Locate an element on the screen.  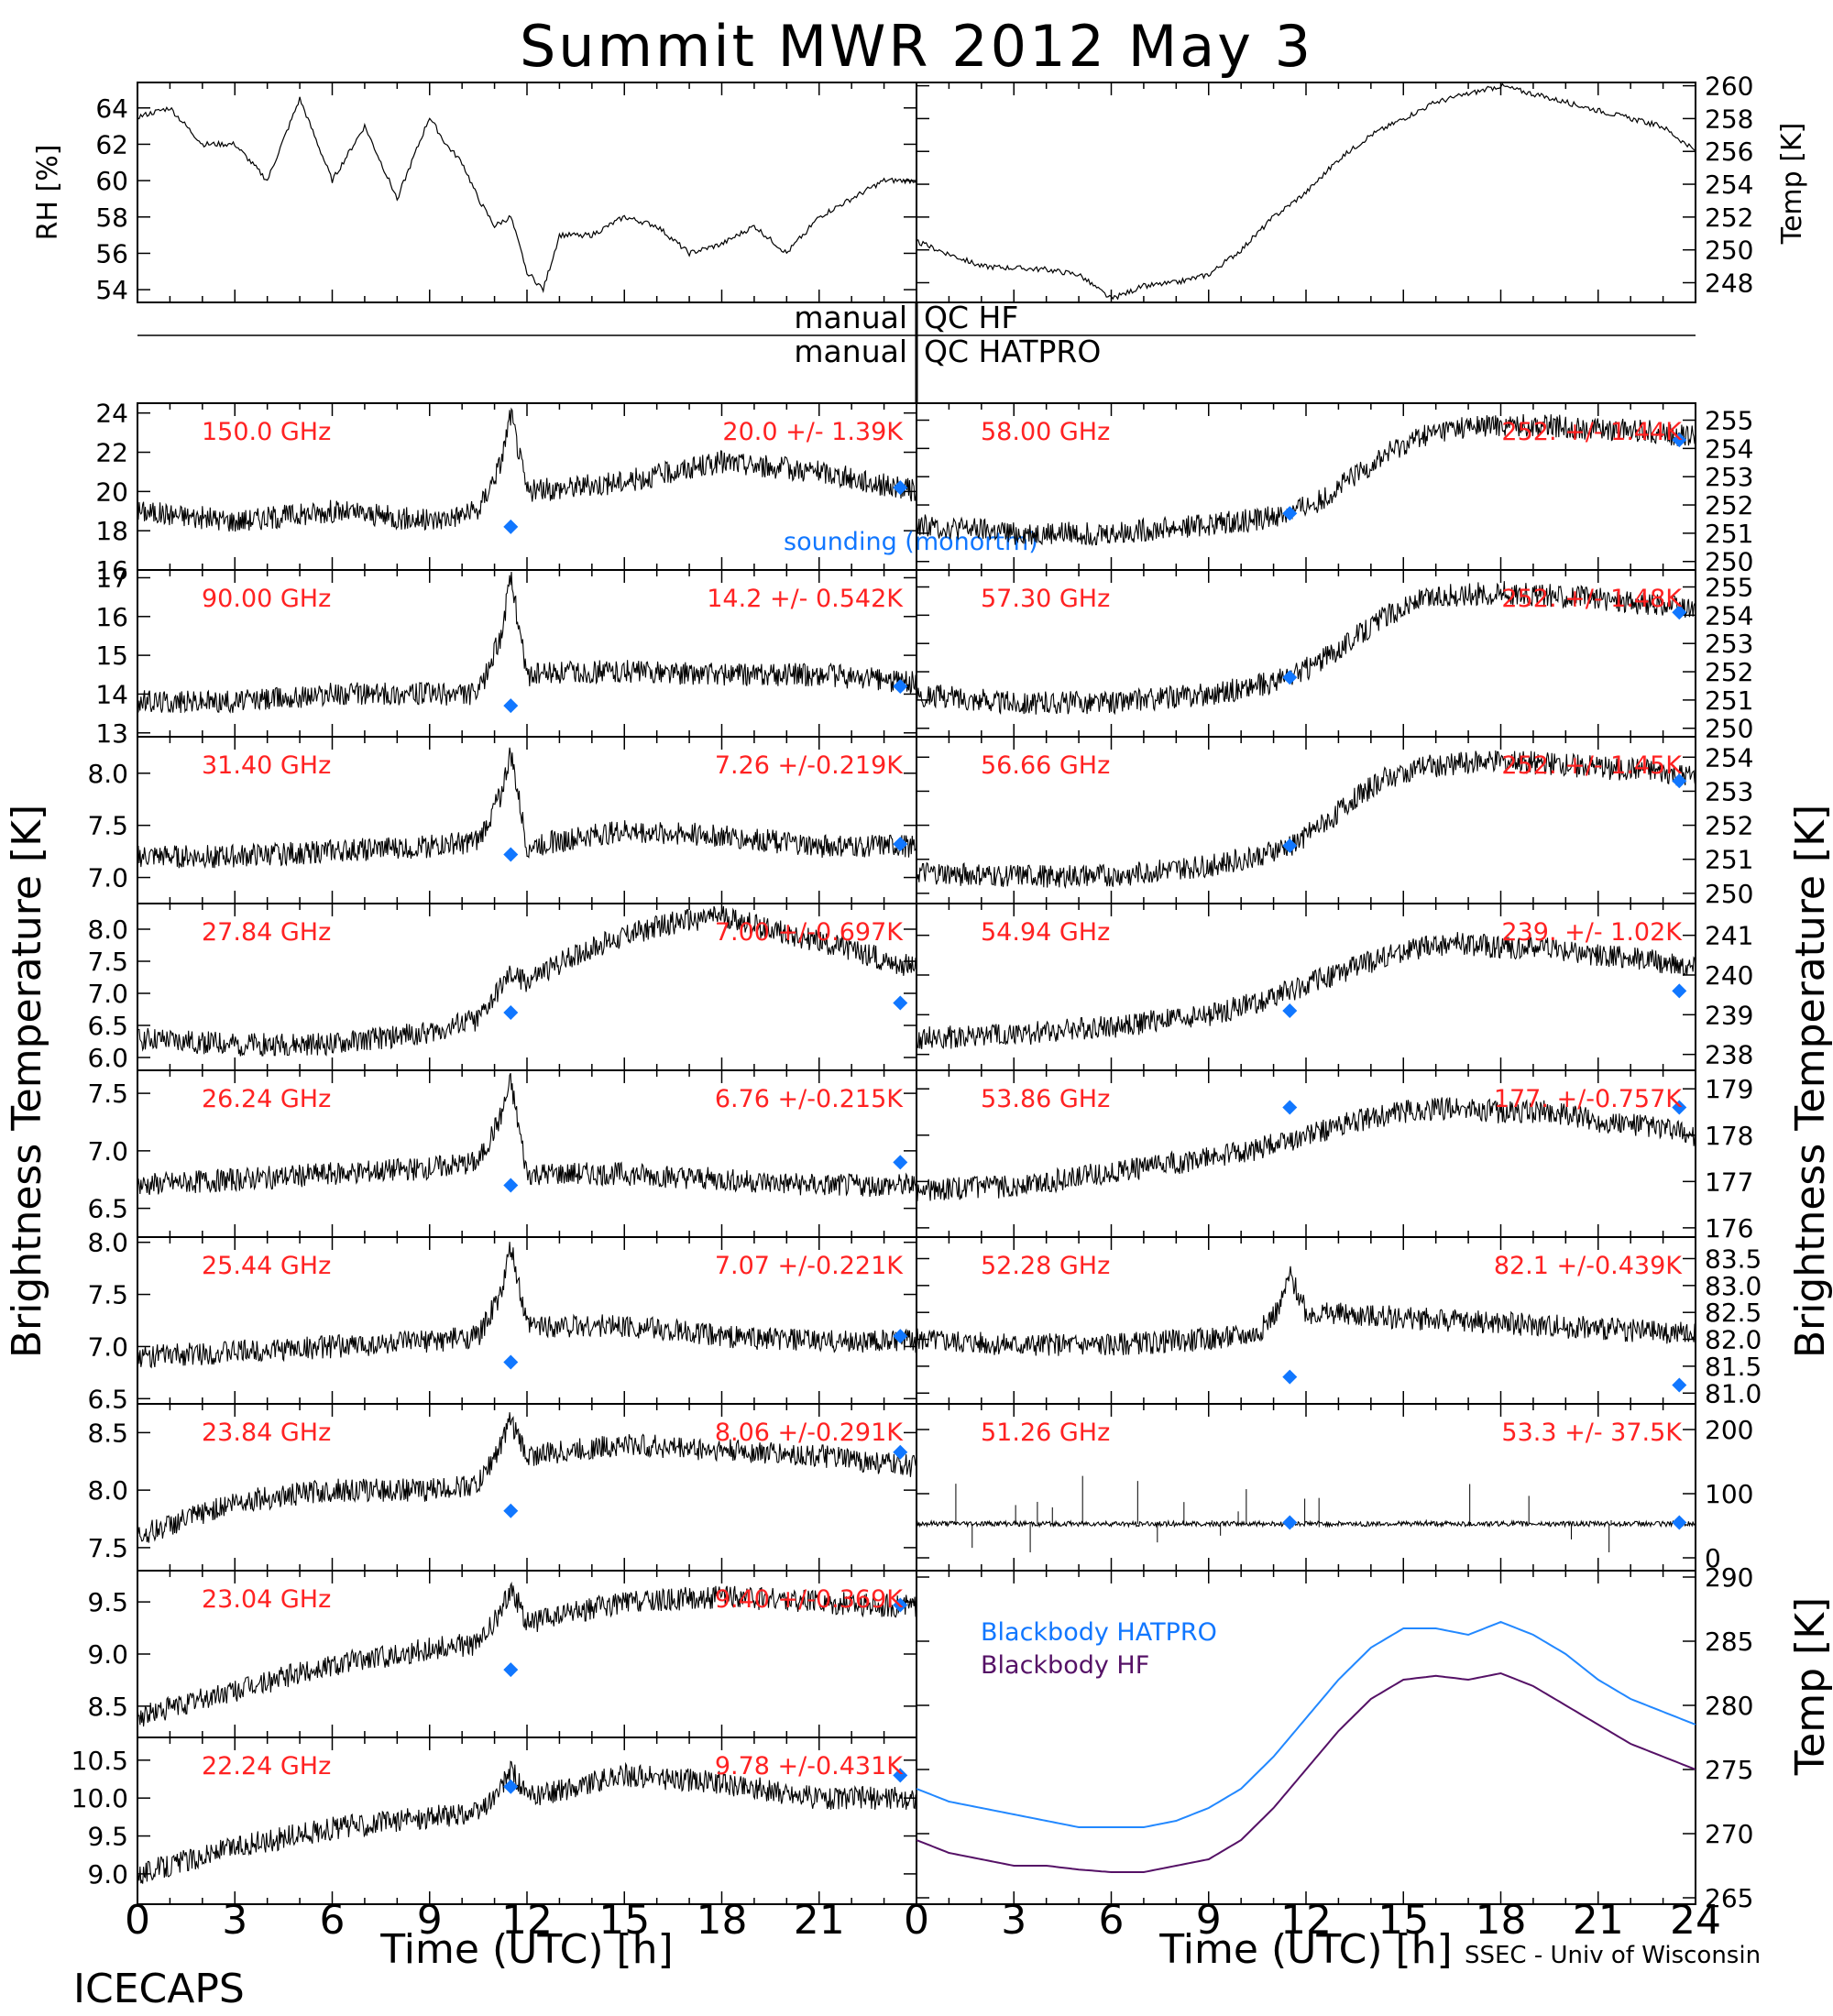
series-25-44-ghz is located at coordinates (527, 1305).